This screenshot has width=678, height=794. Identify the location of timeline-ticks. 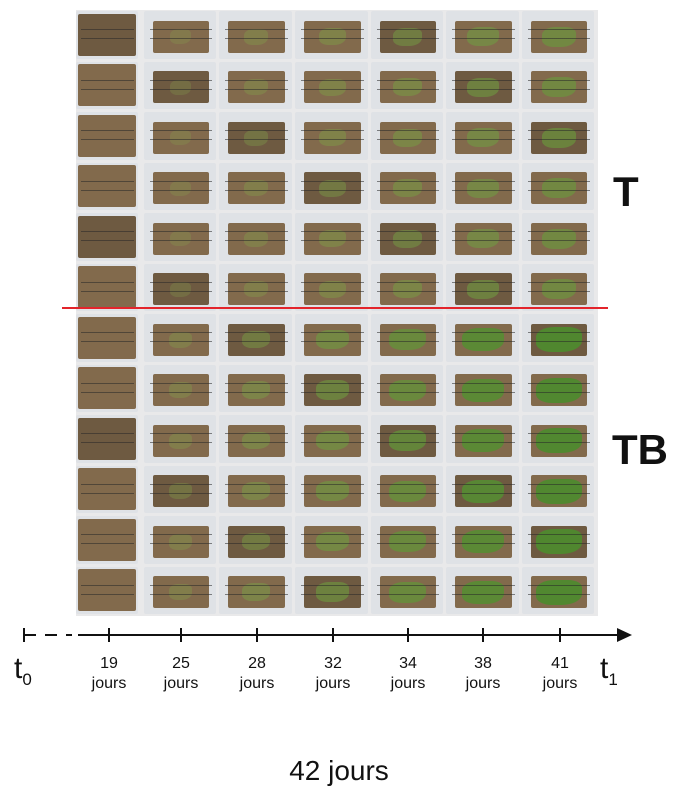
(334, 635).